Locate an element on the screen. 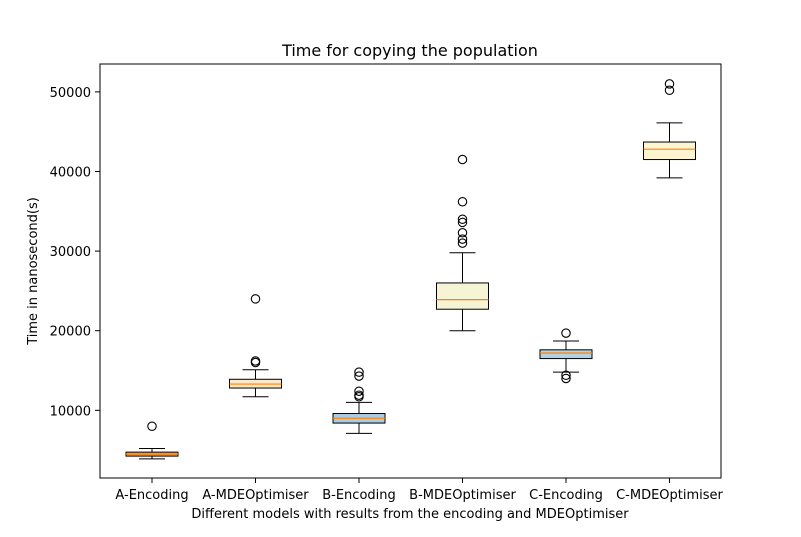  y-axis: 10000 20000 30000 40000 50000 is located at coordinates (75, 252).